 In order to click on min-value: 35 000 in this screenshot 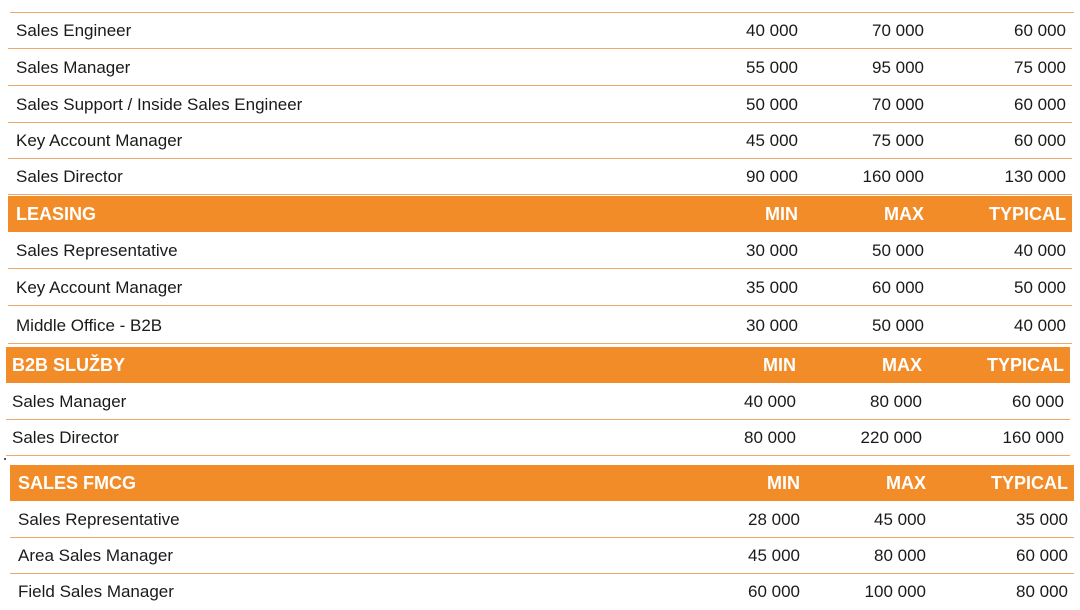, I will do `click(772, 287)`.